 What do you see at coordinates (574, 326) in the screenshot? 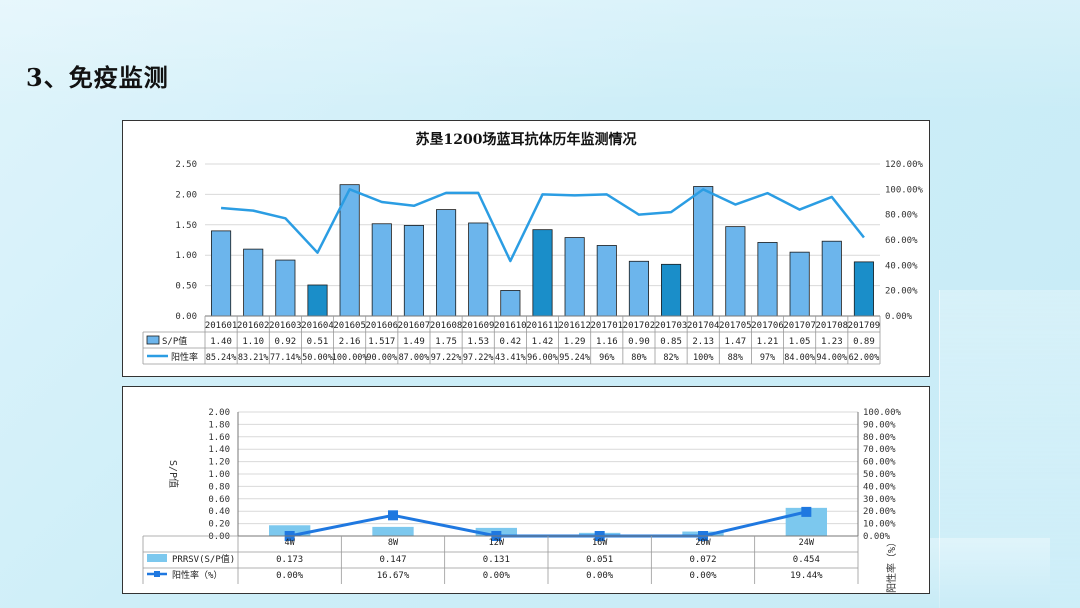
I see `x-tick-label: 201612` at bounding box center [574, 326].